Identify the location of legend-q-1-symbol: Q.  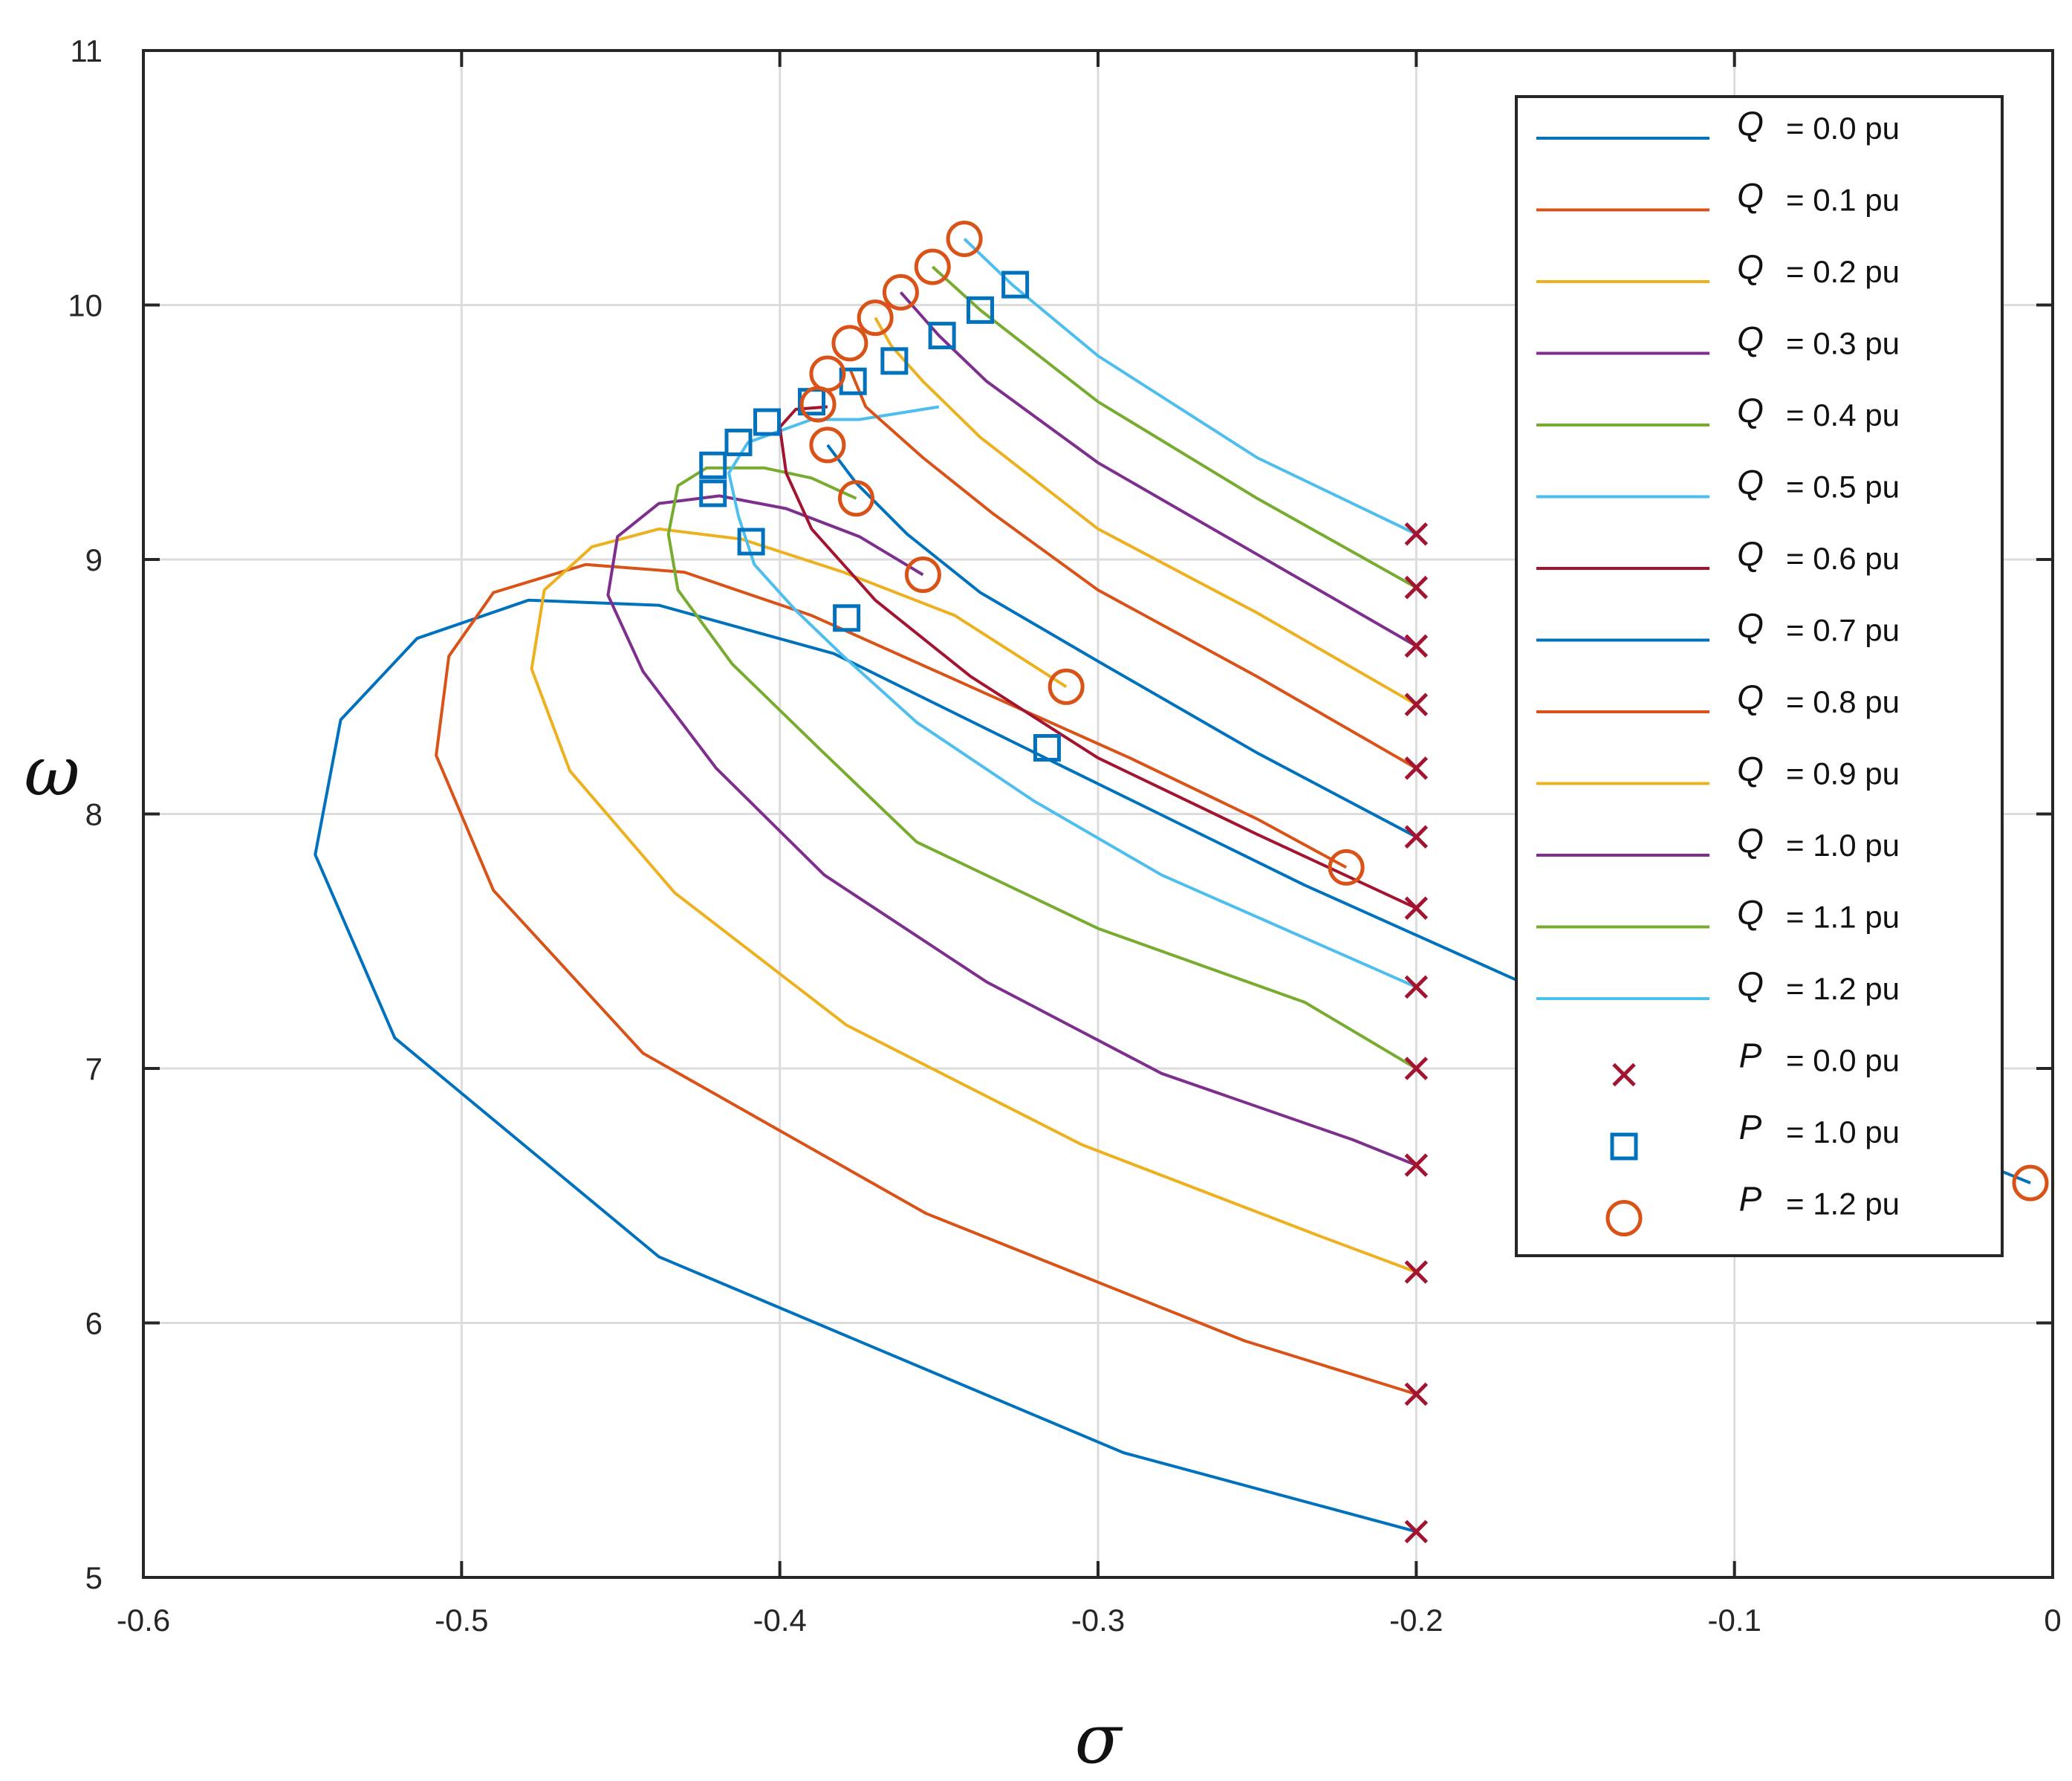
(1750, 195).